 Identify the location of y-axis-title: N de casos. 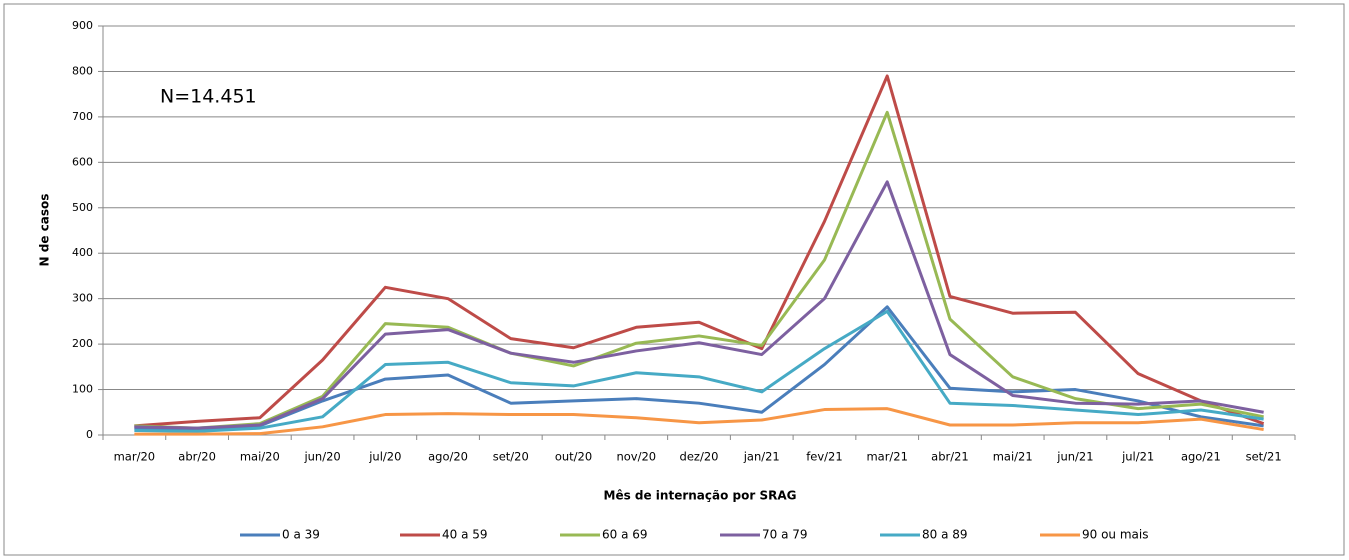
(45, 230).